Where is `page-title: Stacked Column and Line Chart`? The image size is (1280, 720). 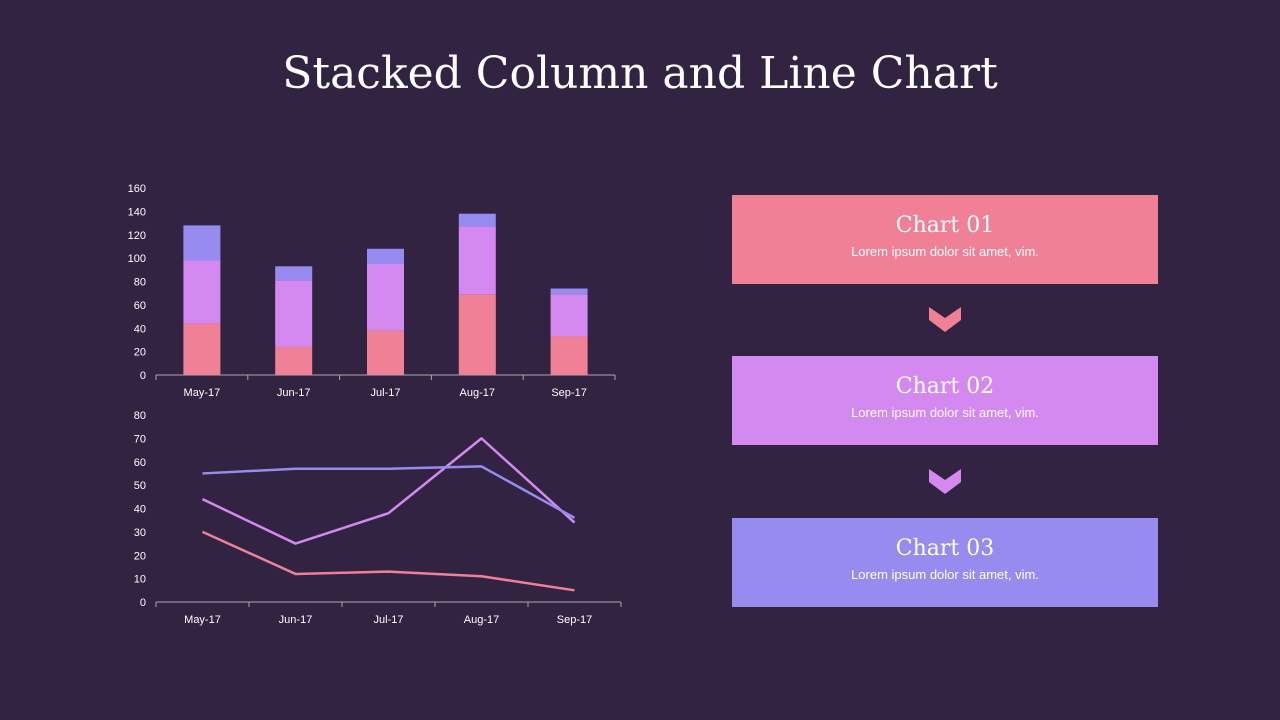
page-title: Stacked Column and Line Chart is located at coordinates (640, 73).